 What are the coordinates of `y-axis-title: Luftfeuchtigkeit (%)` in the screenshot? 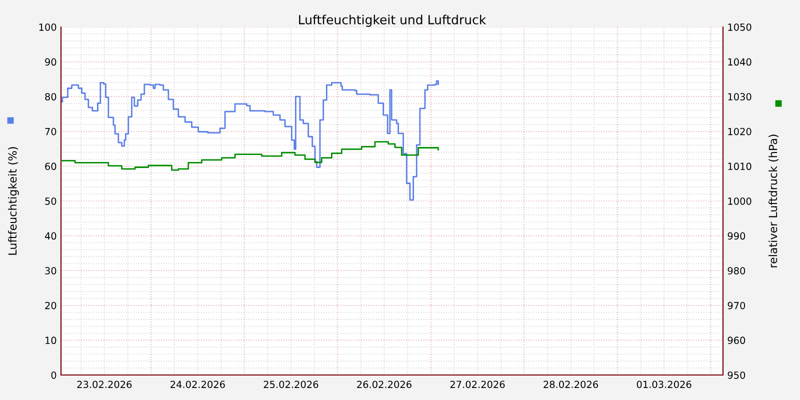 It's located at (13, 201).